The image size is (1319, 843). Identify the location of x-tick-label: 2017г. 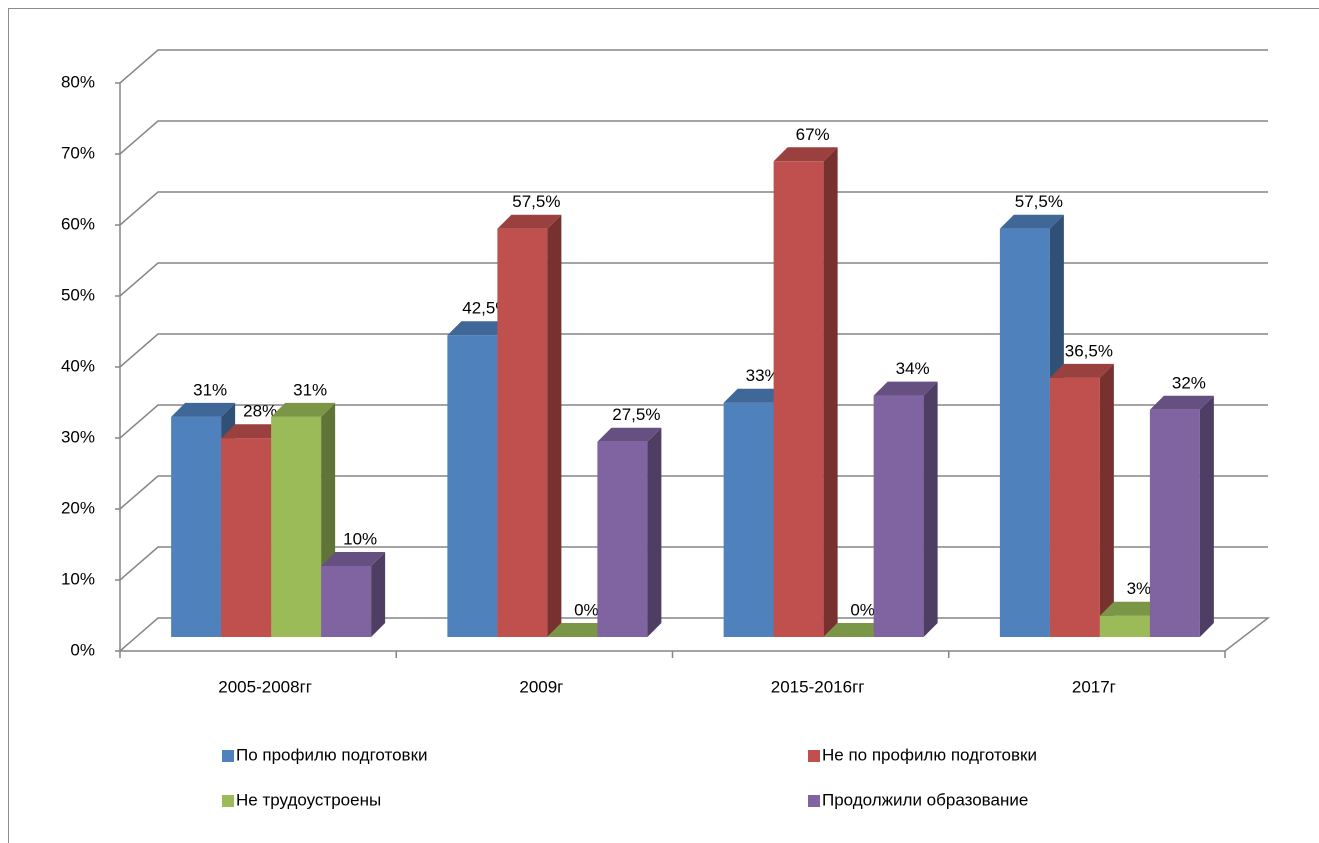
(1094, 686).